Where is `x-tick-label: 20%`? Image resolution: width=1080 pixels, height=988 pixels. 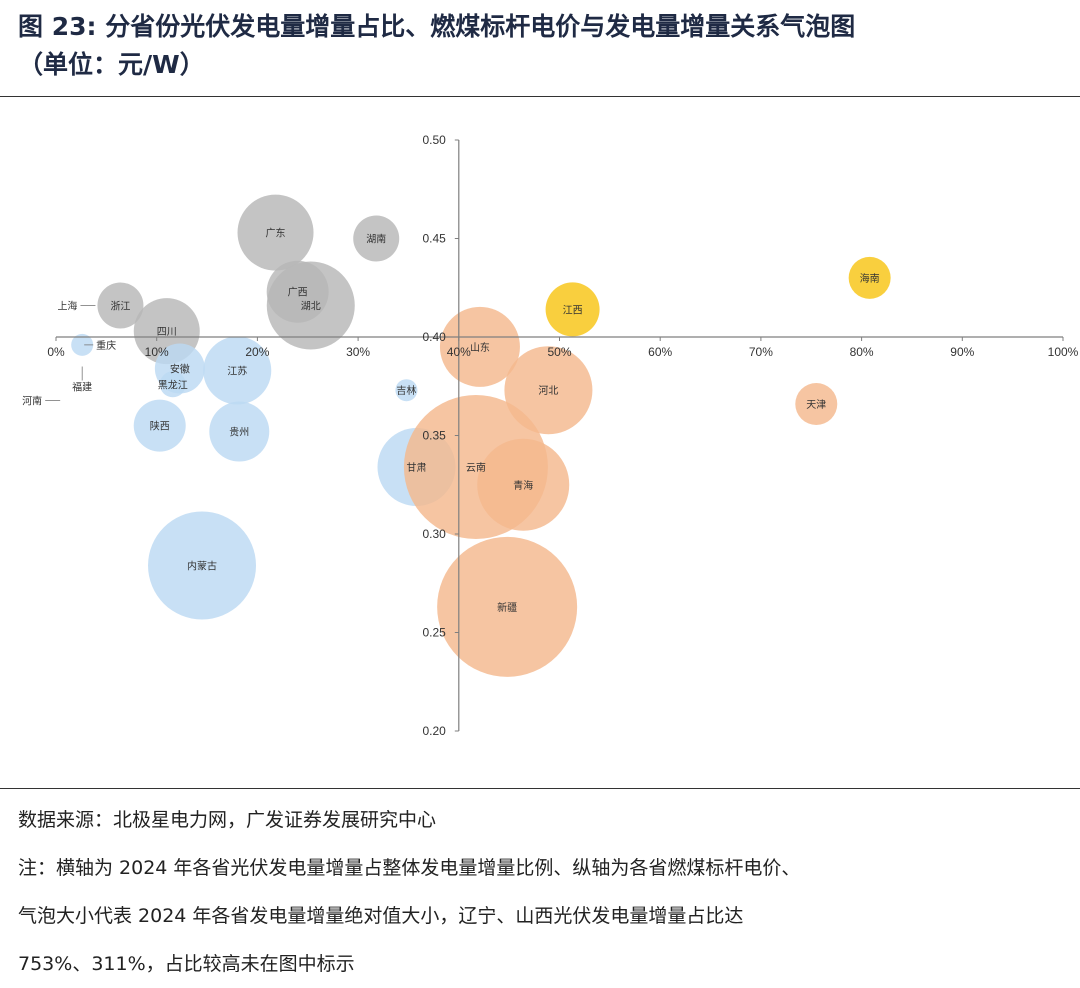 x-tick-label: 20% is located at coordinates (257, 352).